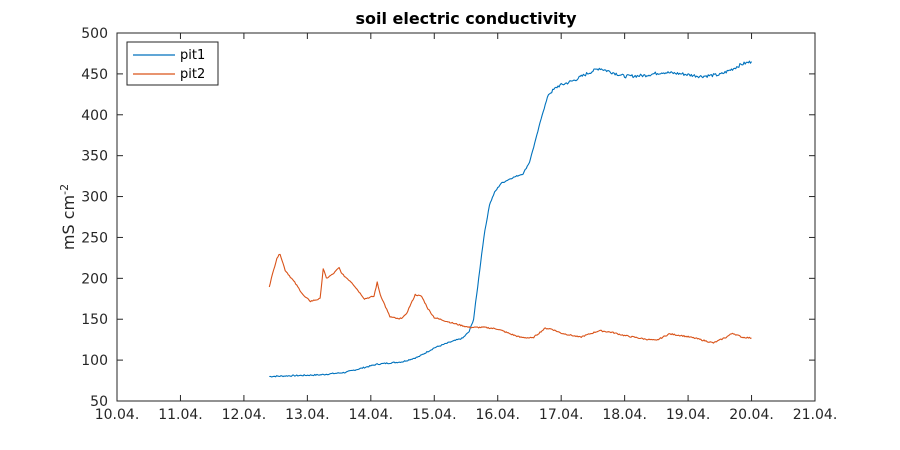 The height and width of the screenshot is (450, 900). Describe the element at coordinates (117, 415) in the screenshot. I see `x-tick-label: 10.04.` at that location.